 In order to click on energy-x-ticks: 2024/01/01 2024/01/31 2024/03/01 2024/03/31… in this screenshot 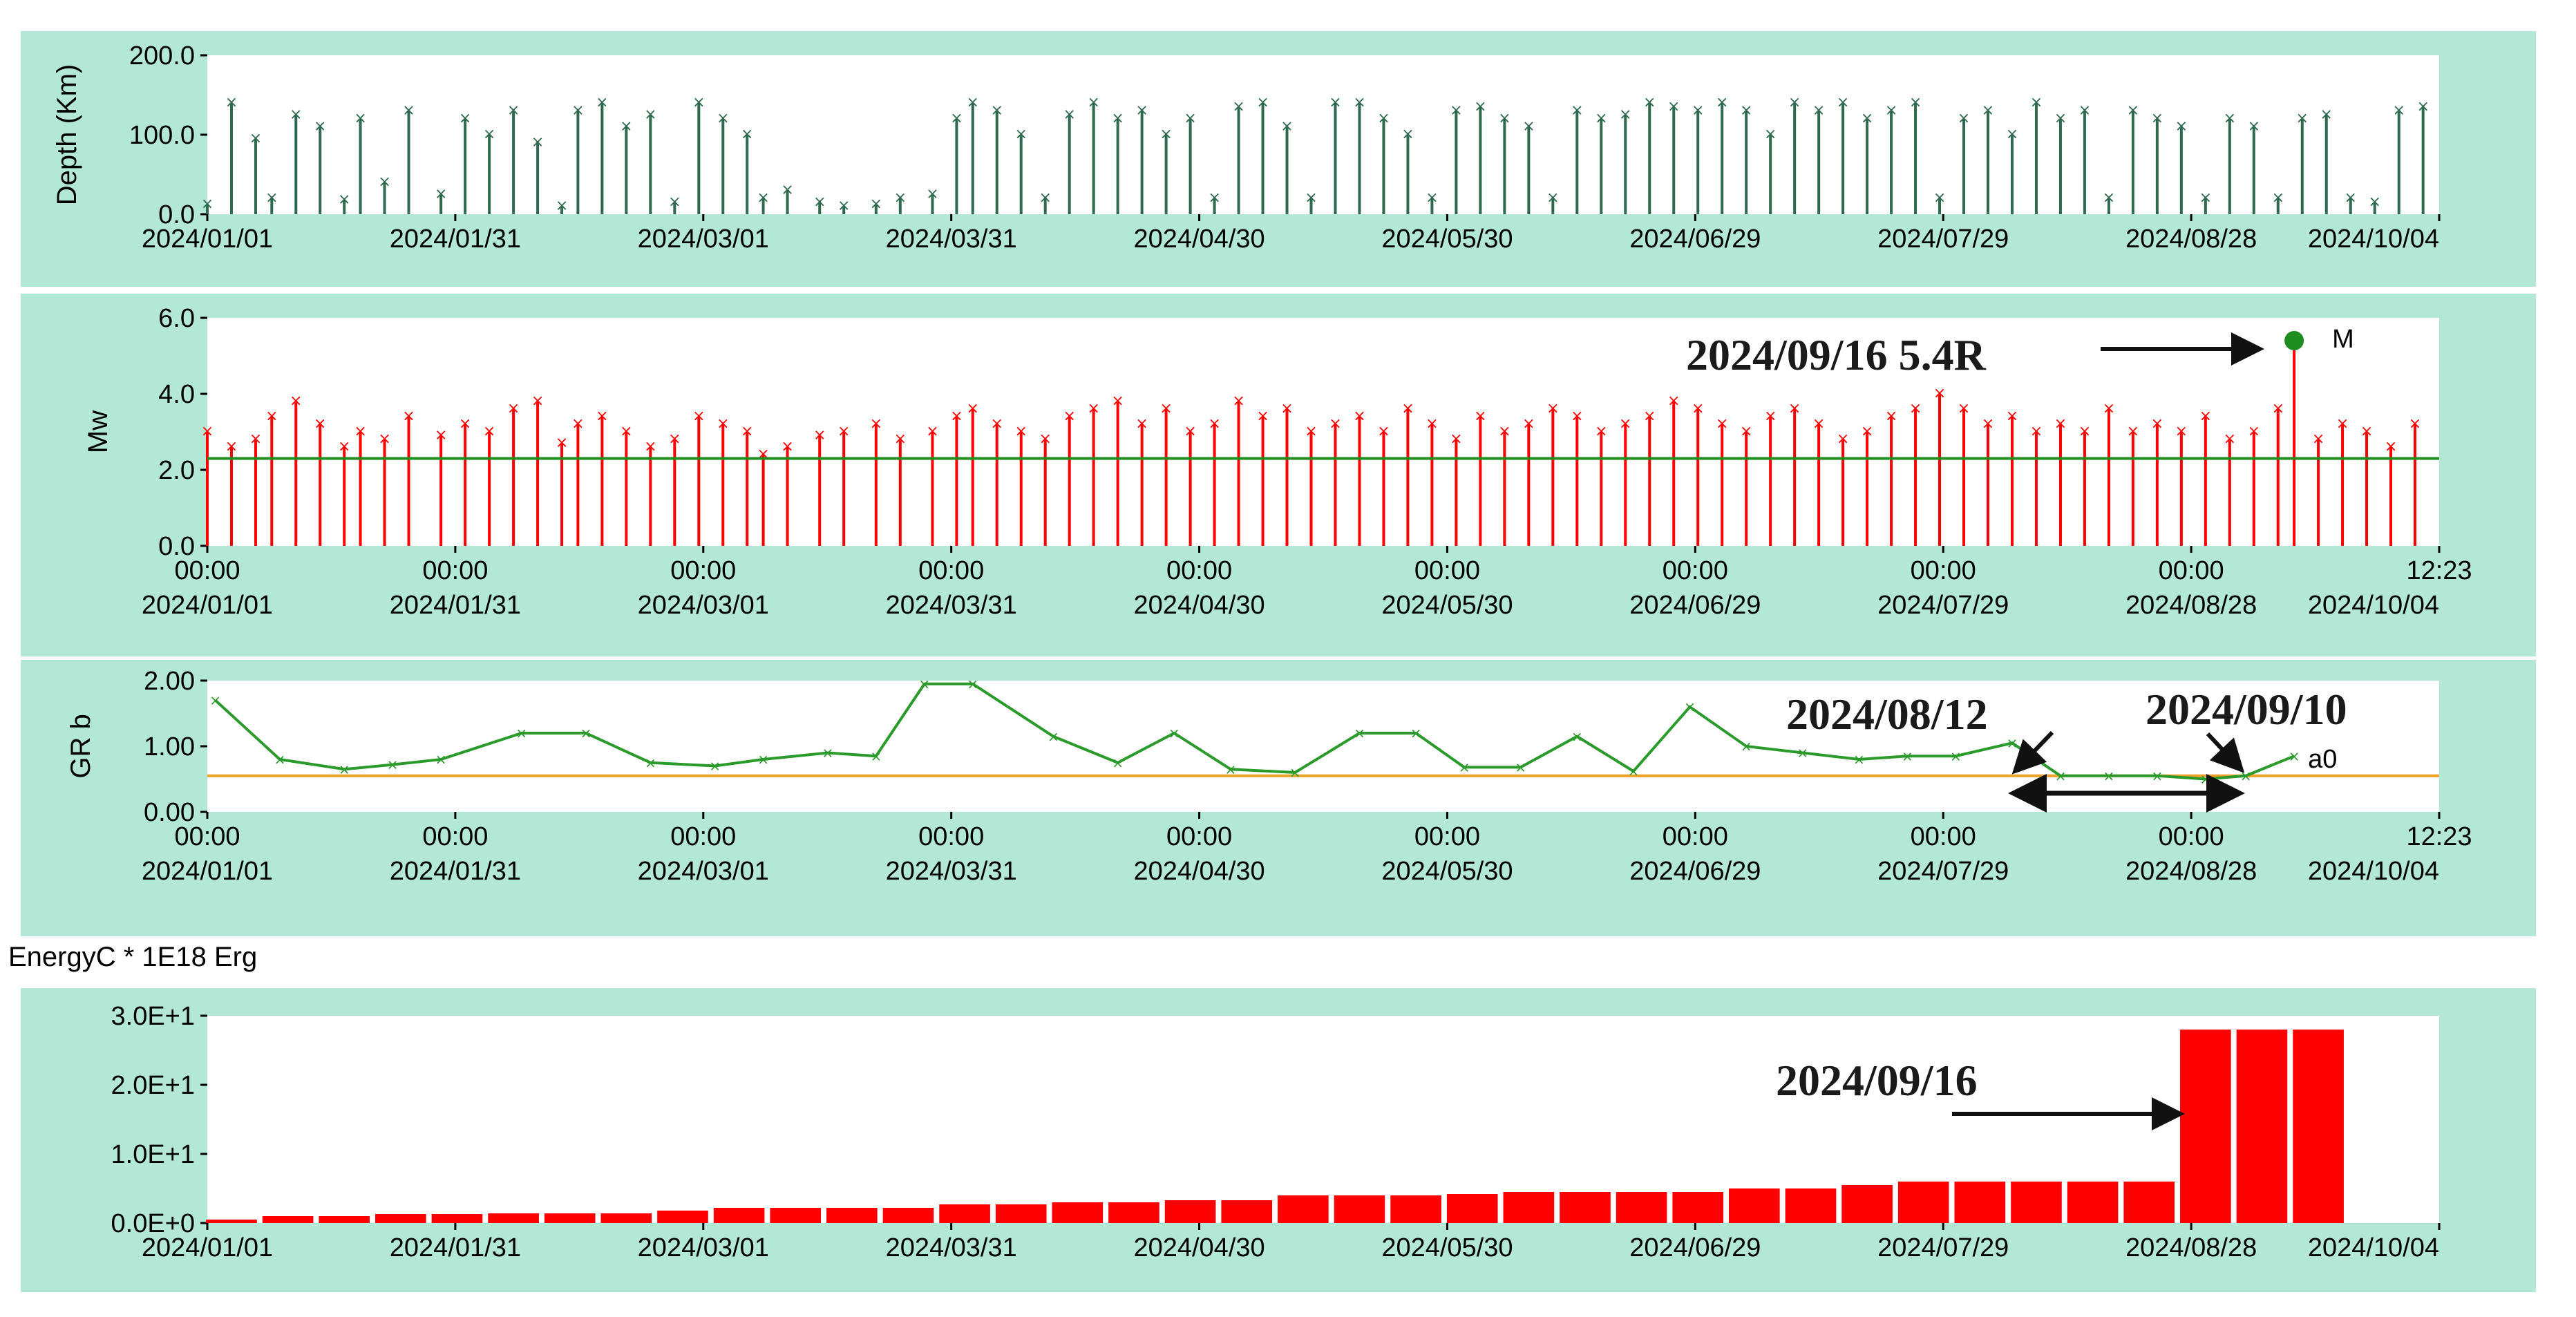, I will do `click(1291, 1243)`.